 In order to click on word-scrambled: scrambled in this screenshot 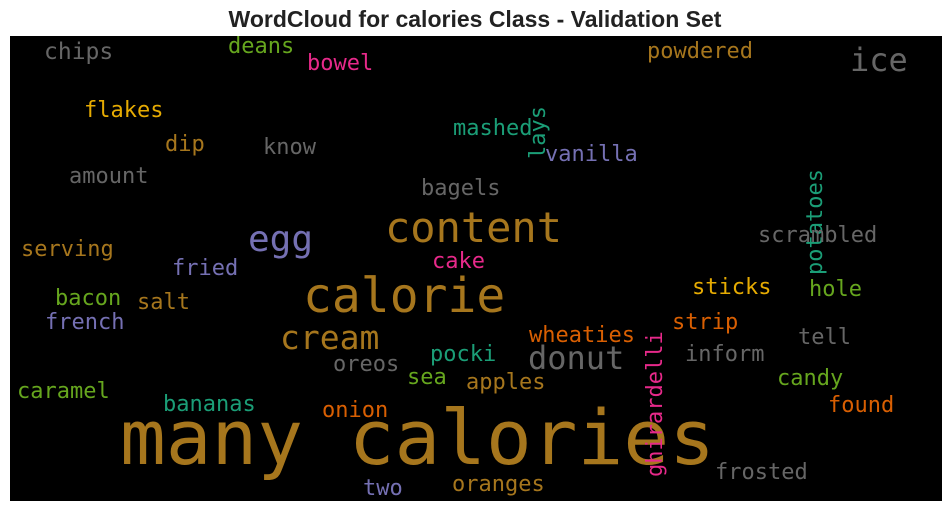, I will do `click(818, 235)`.